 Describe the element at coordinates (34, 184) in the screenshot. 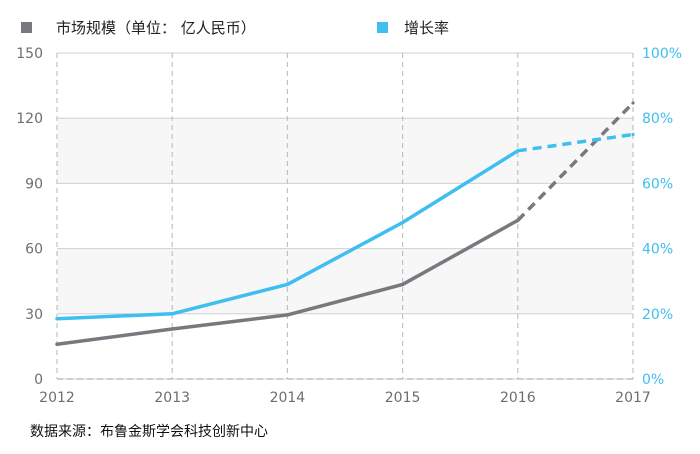

I see `y-left-tick-label: 90` at that location.